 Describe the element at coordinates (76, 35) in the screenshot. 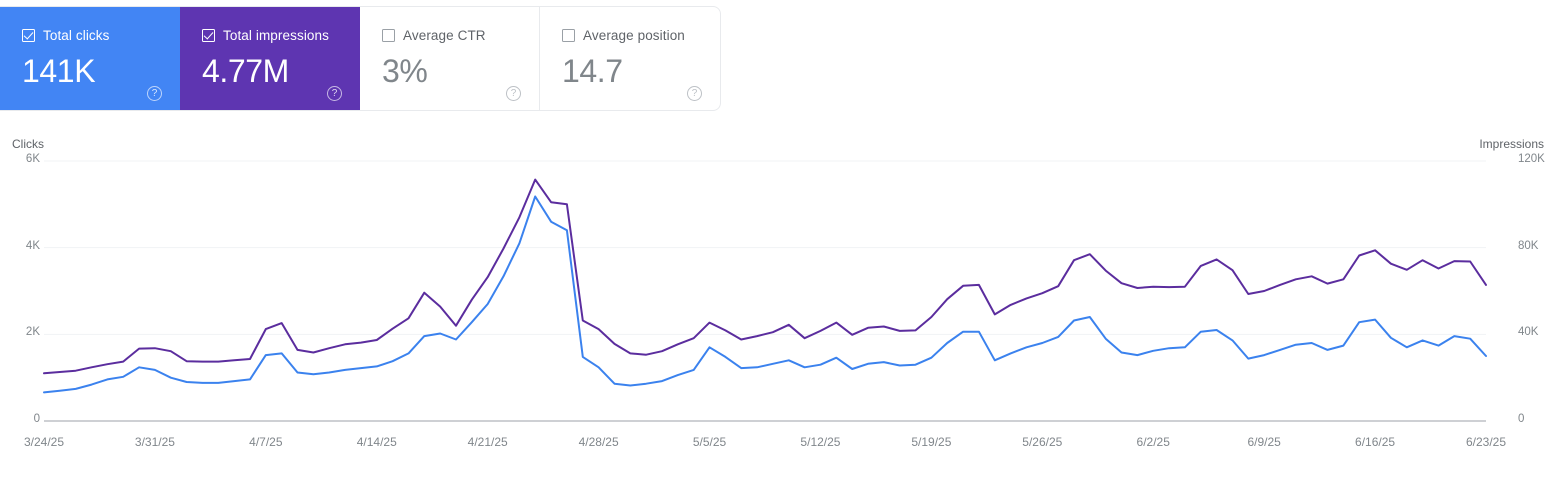

I see `metric-label: Total clicks` at that location.